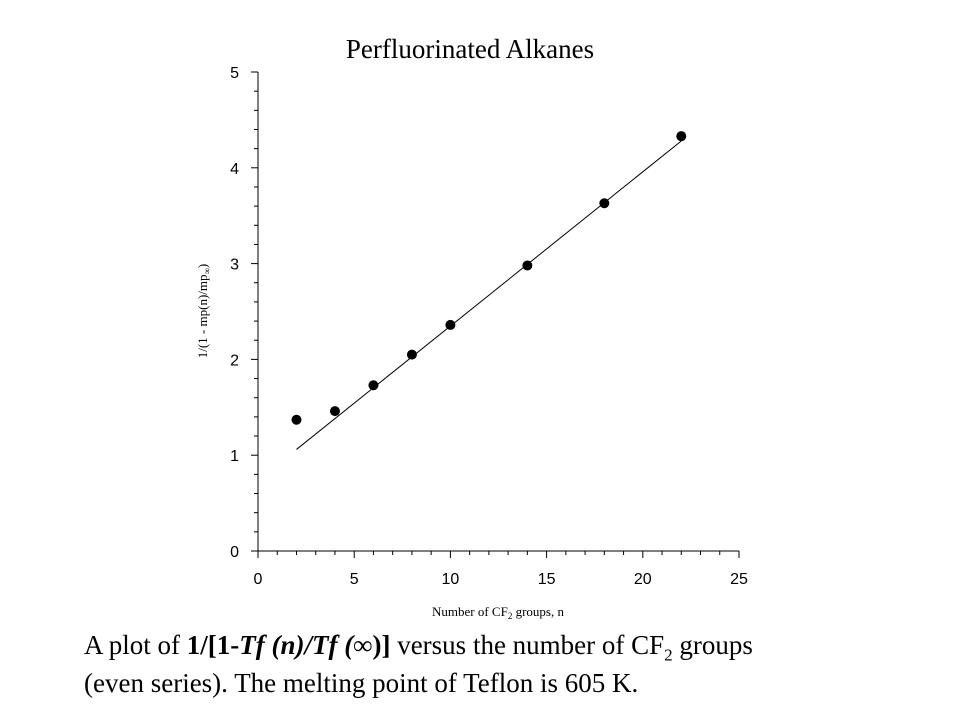  I want to click on y-tick-label: 4, so click(234, 169).